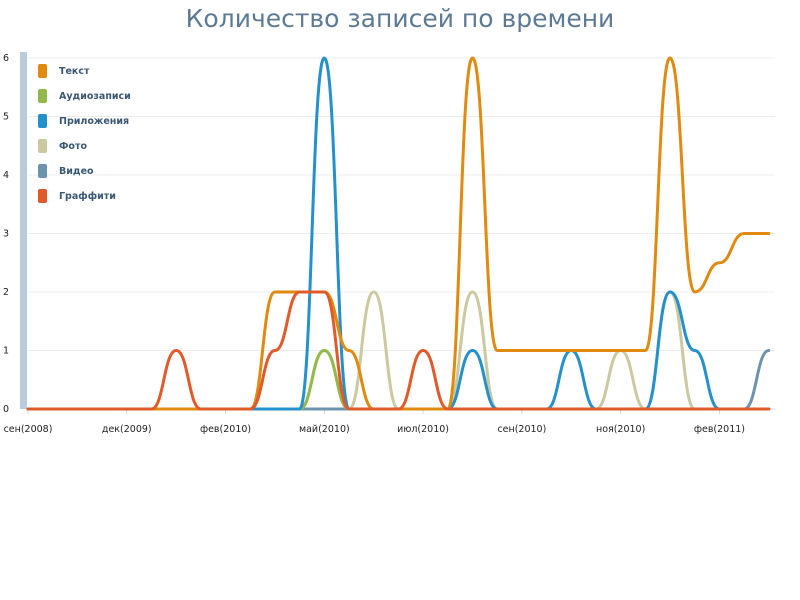 This screenshot has height=600, width=800. What do you see at coordinates (423, 429) in the screenshot?
I see `x-tick-label: июл(2010)` at bounding box center [423, 429].